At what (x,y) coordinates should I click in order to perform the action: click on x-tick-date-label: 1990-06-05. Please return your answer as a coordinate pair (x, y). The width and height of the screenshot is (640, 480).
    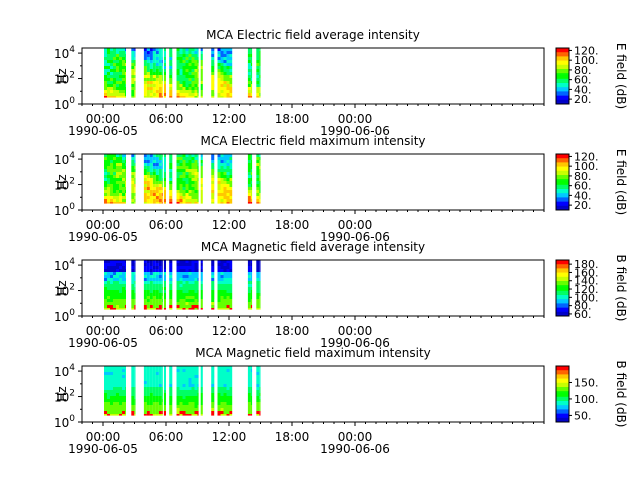
    Looking at the image, I should click on (103, 449).